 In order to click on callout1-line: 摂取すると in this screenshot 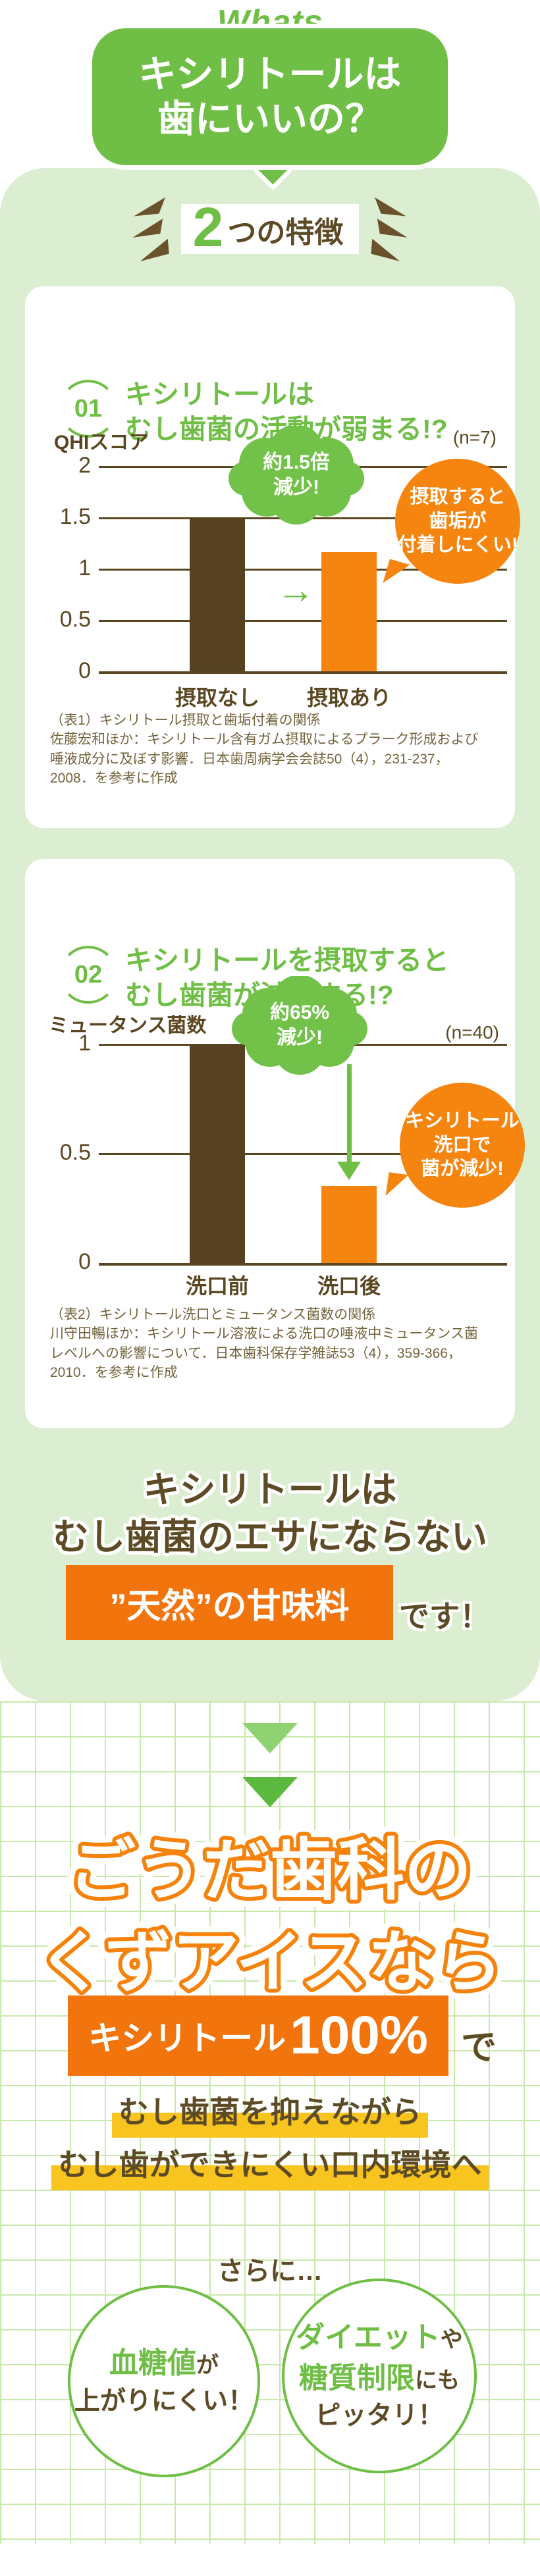, I will do `click(458, 497)`.